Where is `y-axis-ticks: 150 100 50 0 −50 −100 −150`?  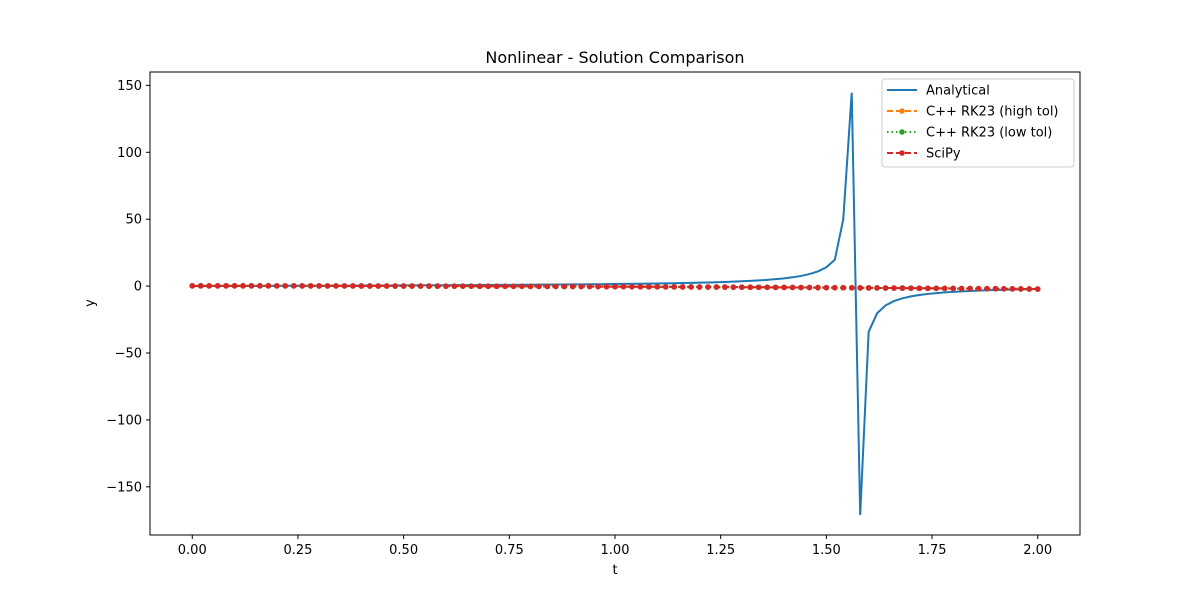
y-axis-ticks: 150 100 50 0 −50 −100 −150 is located at coordinates (128, 287).